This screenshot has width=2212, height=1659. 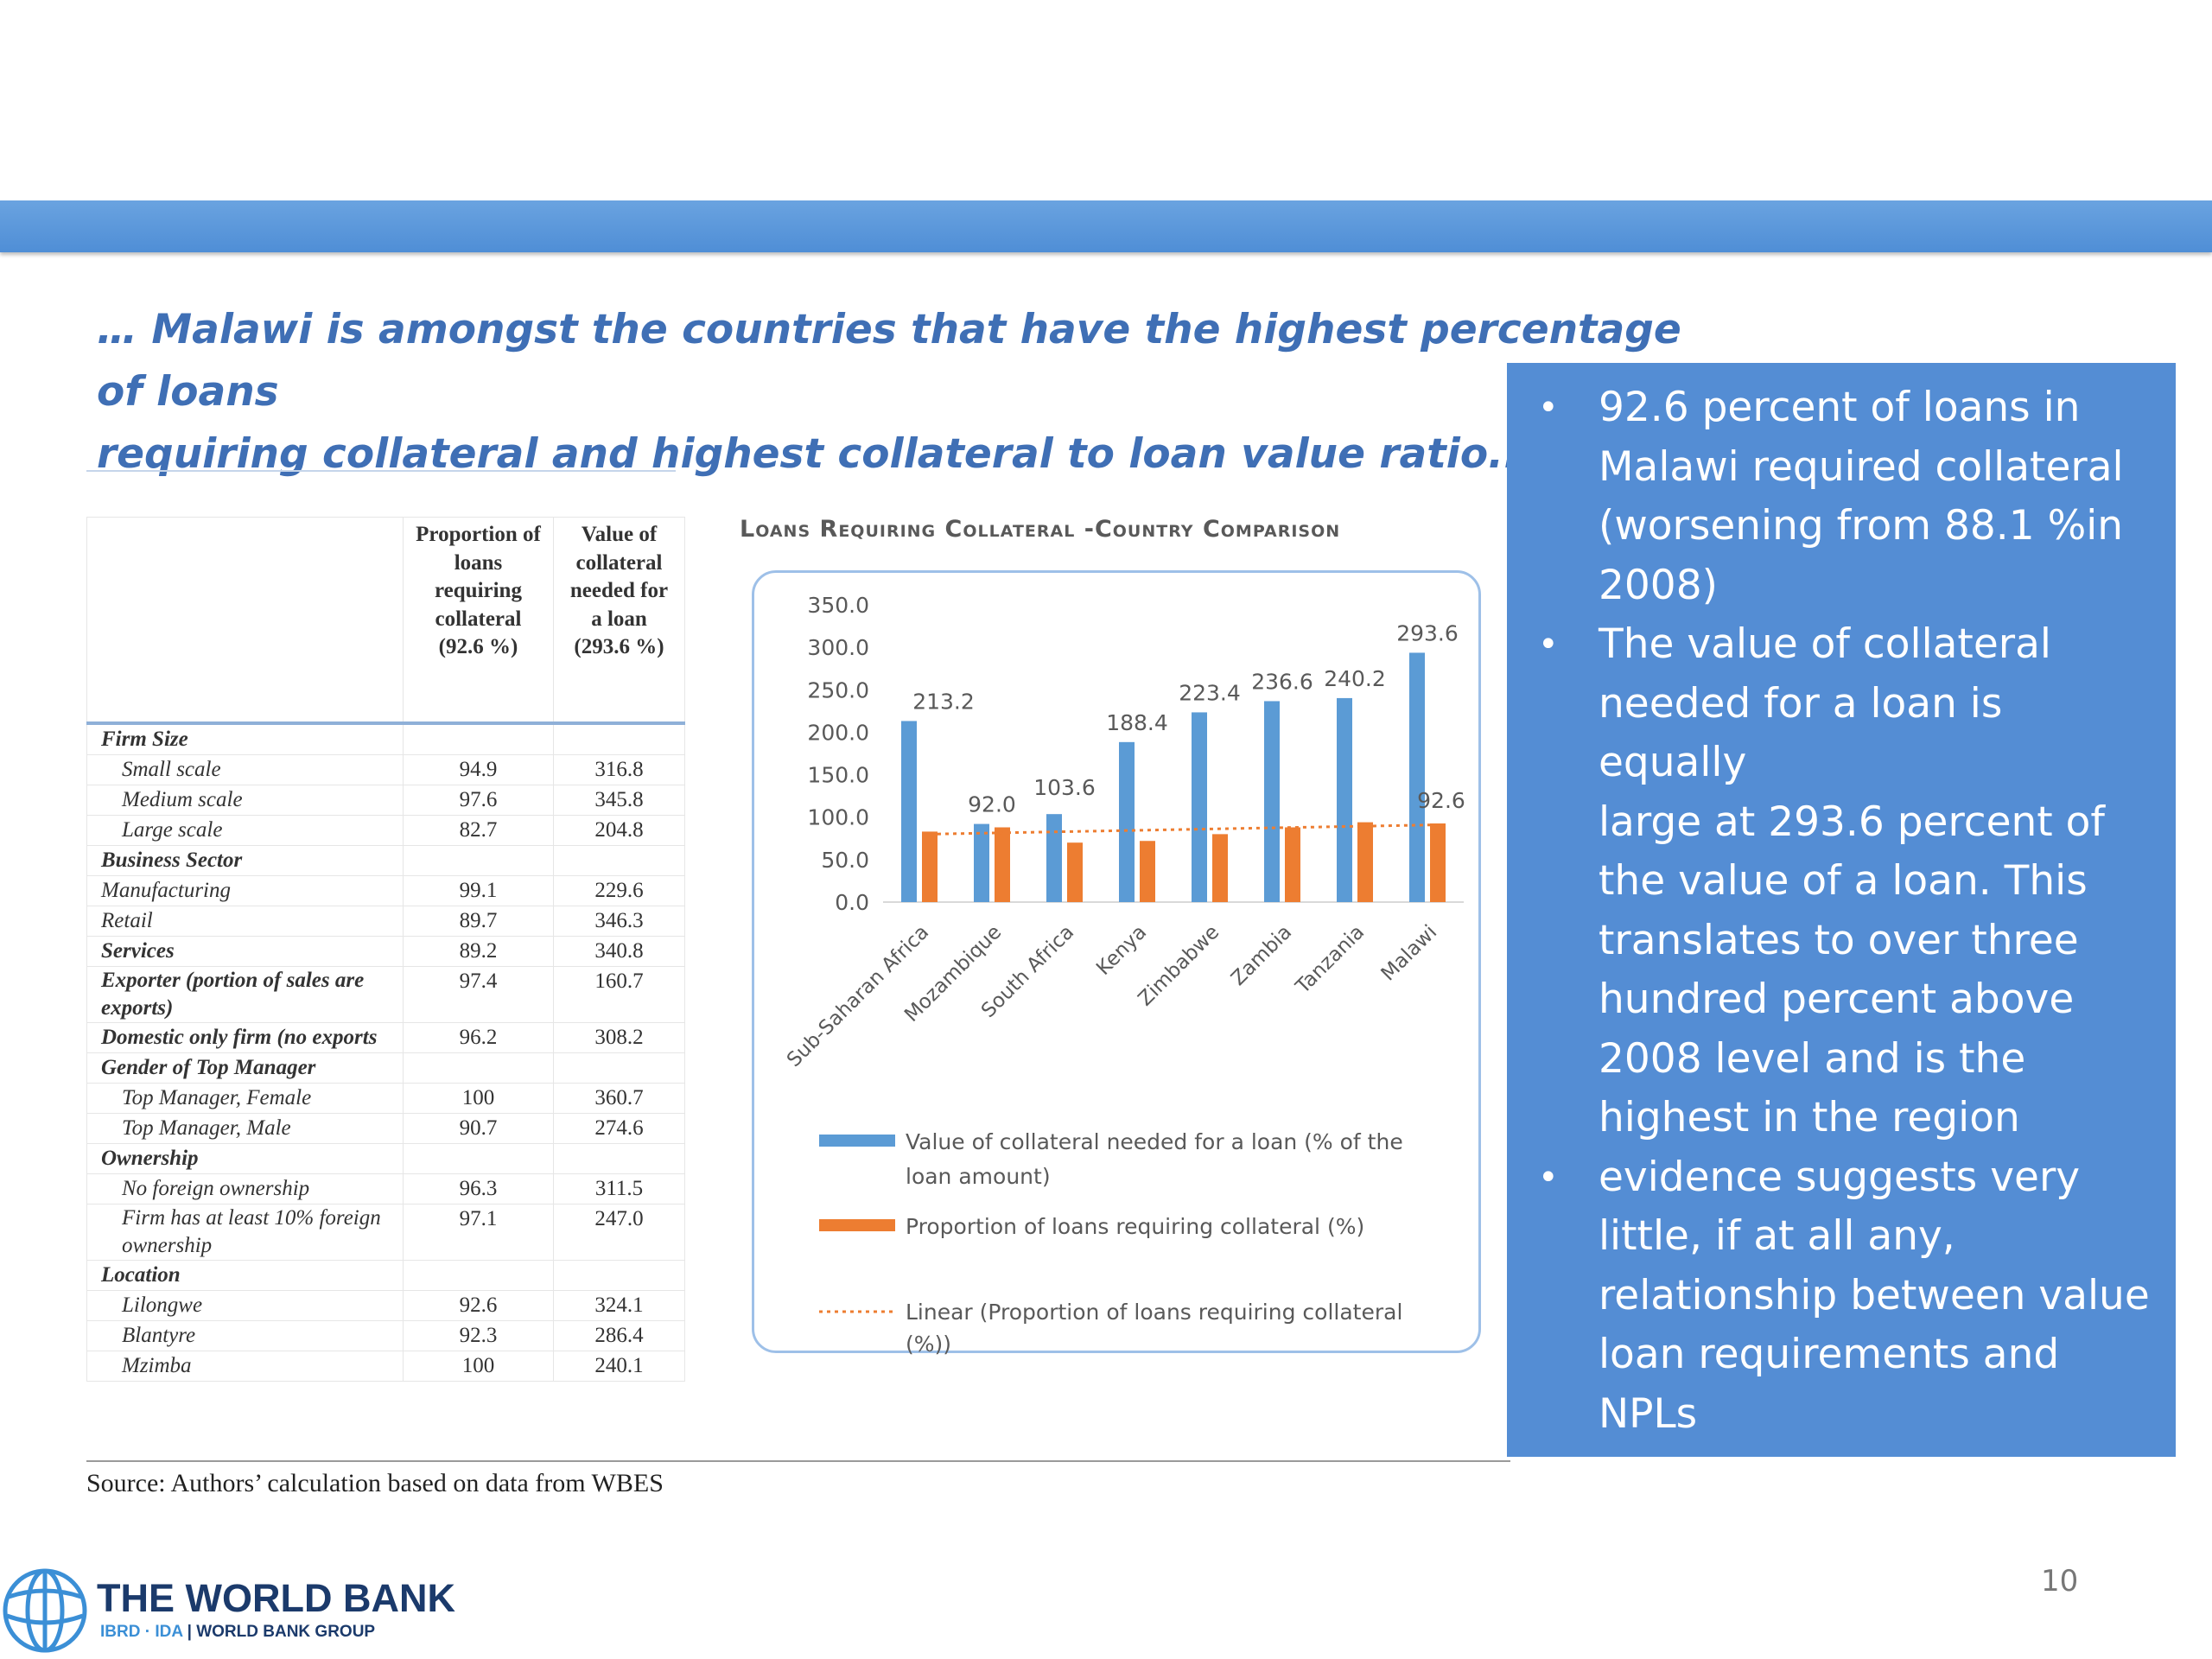 What do you see at coordinates (478, 1335) in the screenshot?
I see `table-cell-proportion: 92.3` at bounding box center [478, 1335].